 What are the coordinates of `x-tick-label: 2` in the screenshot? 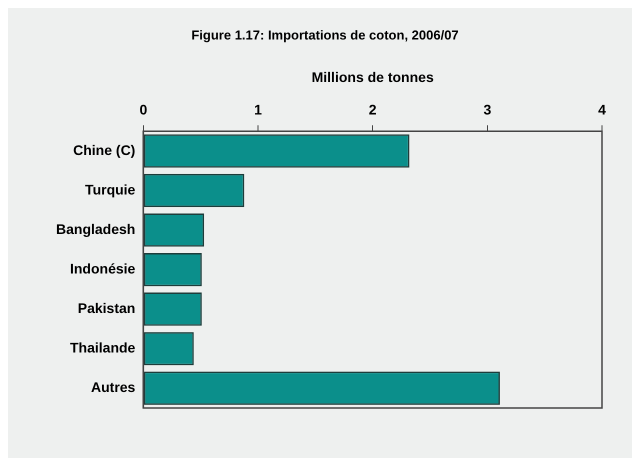 It's located at (372, 110).